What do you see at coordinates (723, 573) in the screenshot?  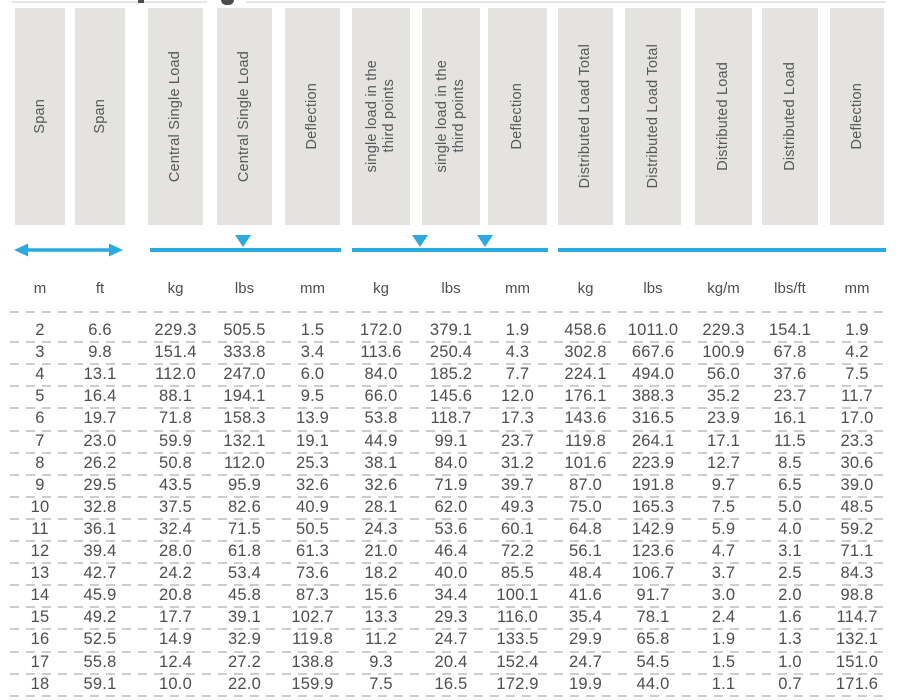 I see `table-cell: 3.7` at bounding box center [723, 573].